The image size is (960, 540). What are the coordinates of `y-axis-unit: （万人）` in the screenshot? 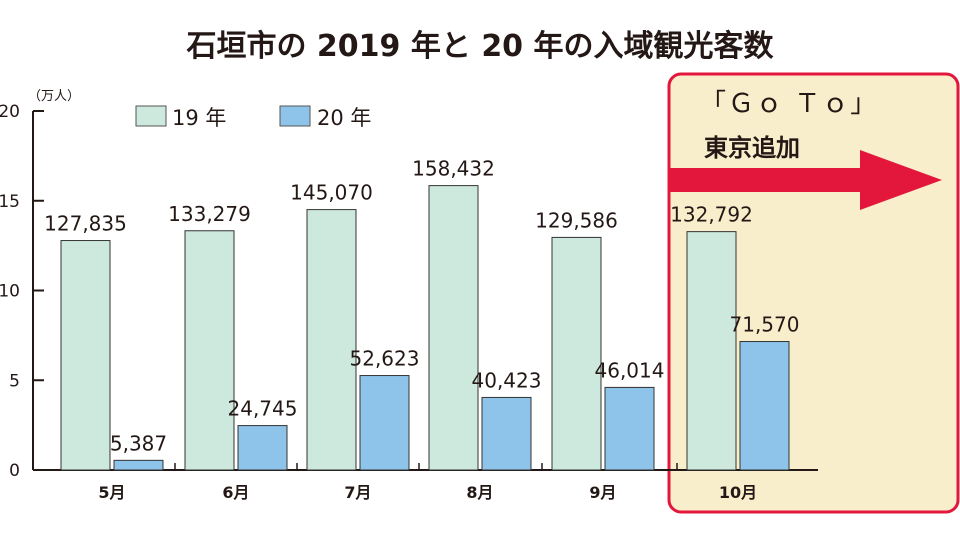 It's located at (54, 96).